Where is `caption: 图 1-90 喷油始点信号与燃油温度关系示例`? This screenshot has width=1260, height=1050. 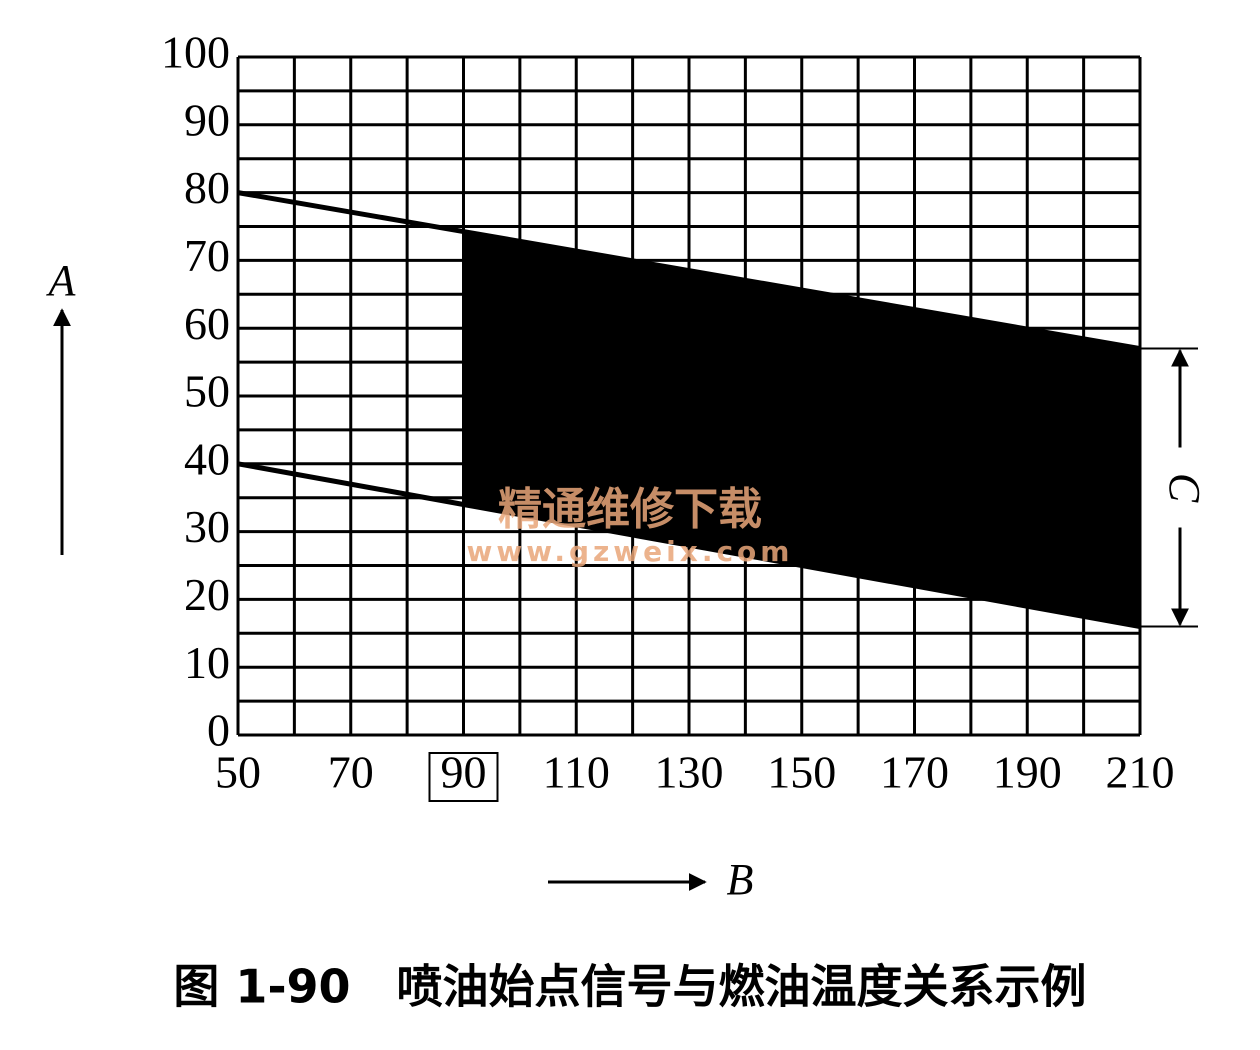 caption: 图 1-90 喷油始点信号与燃油温度关系示例 is located at coordinates (629, 987).